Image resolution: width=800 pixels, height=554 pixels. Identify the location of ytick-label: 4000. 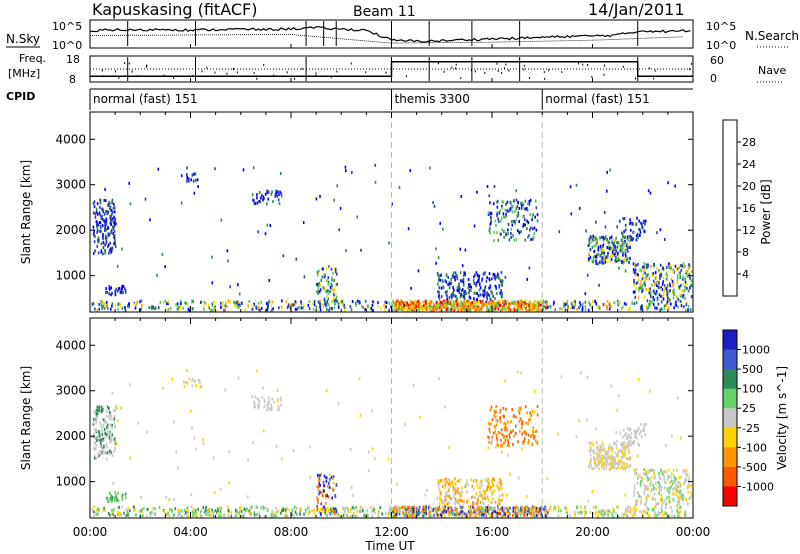
(70, 139).